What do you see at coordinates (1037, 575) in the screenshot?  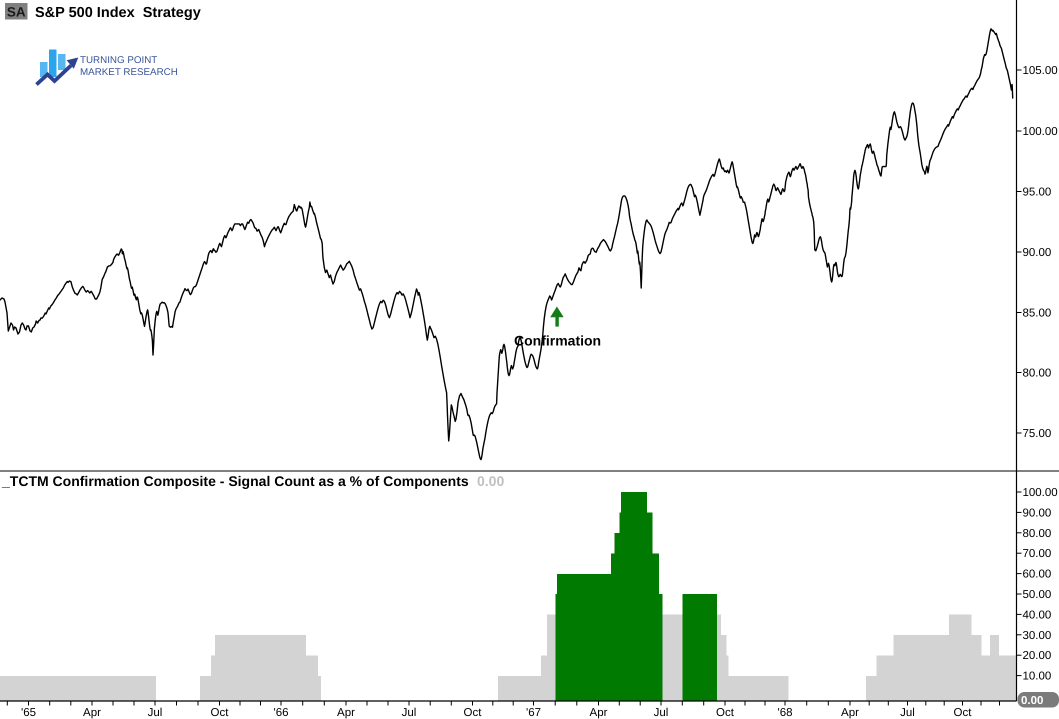 I see `svg-text: 60.00` at bounding box center [1037, 575].